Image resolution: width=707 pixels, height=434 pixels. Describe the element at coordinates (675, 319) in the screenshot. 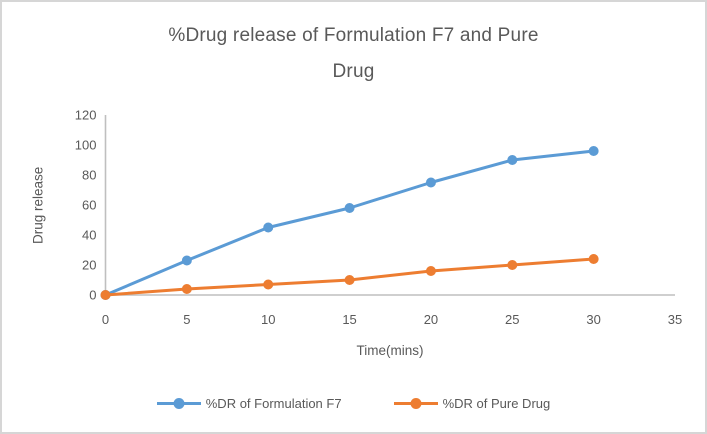

I see `svg-text: 35` at that location.